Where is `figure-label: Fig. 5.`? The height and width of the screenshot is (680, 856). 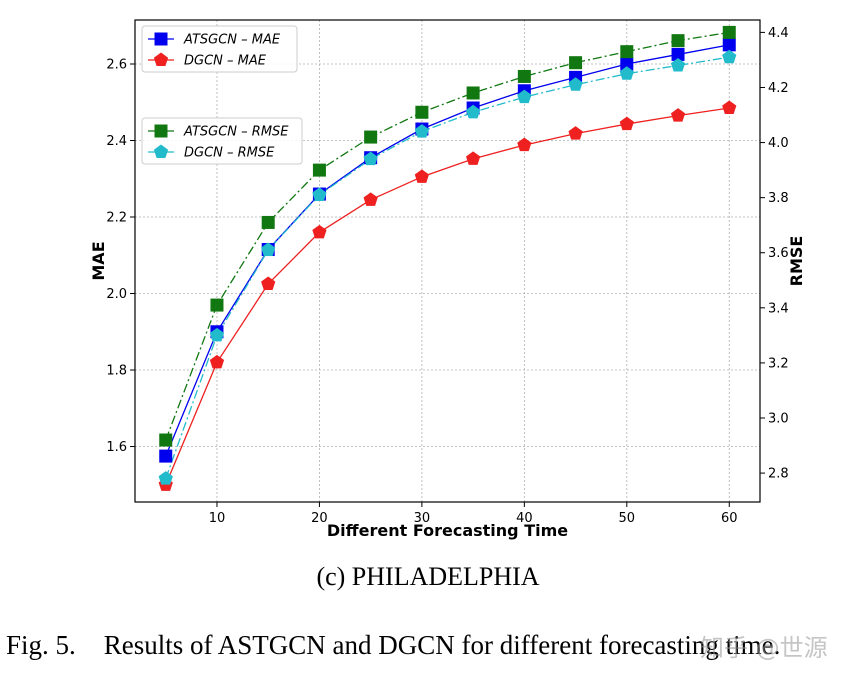
figure-label: Fig. 5. is located at coordinates (41, 645).